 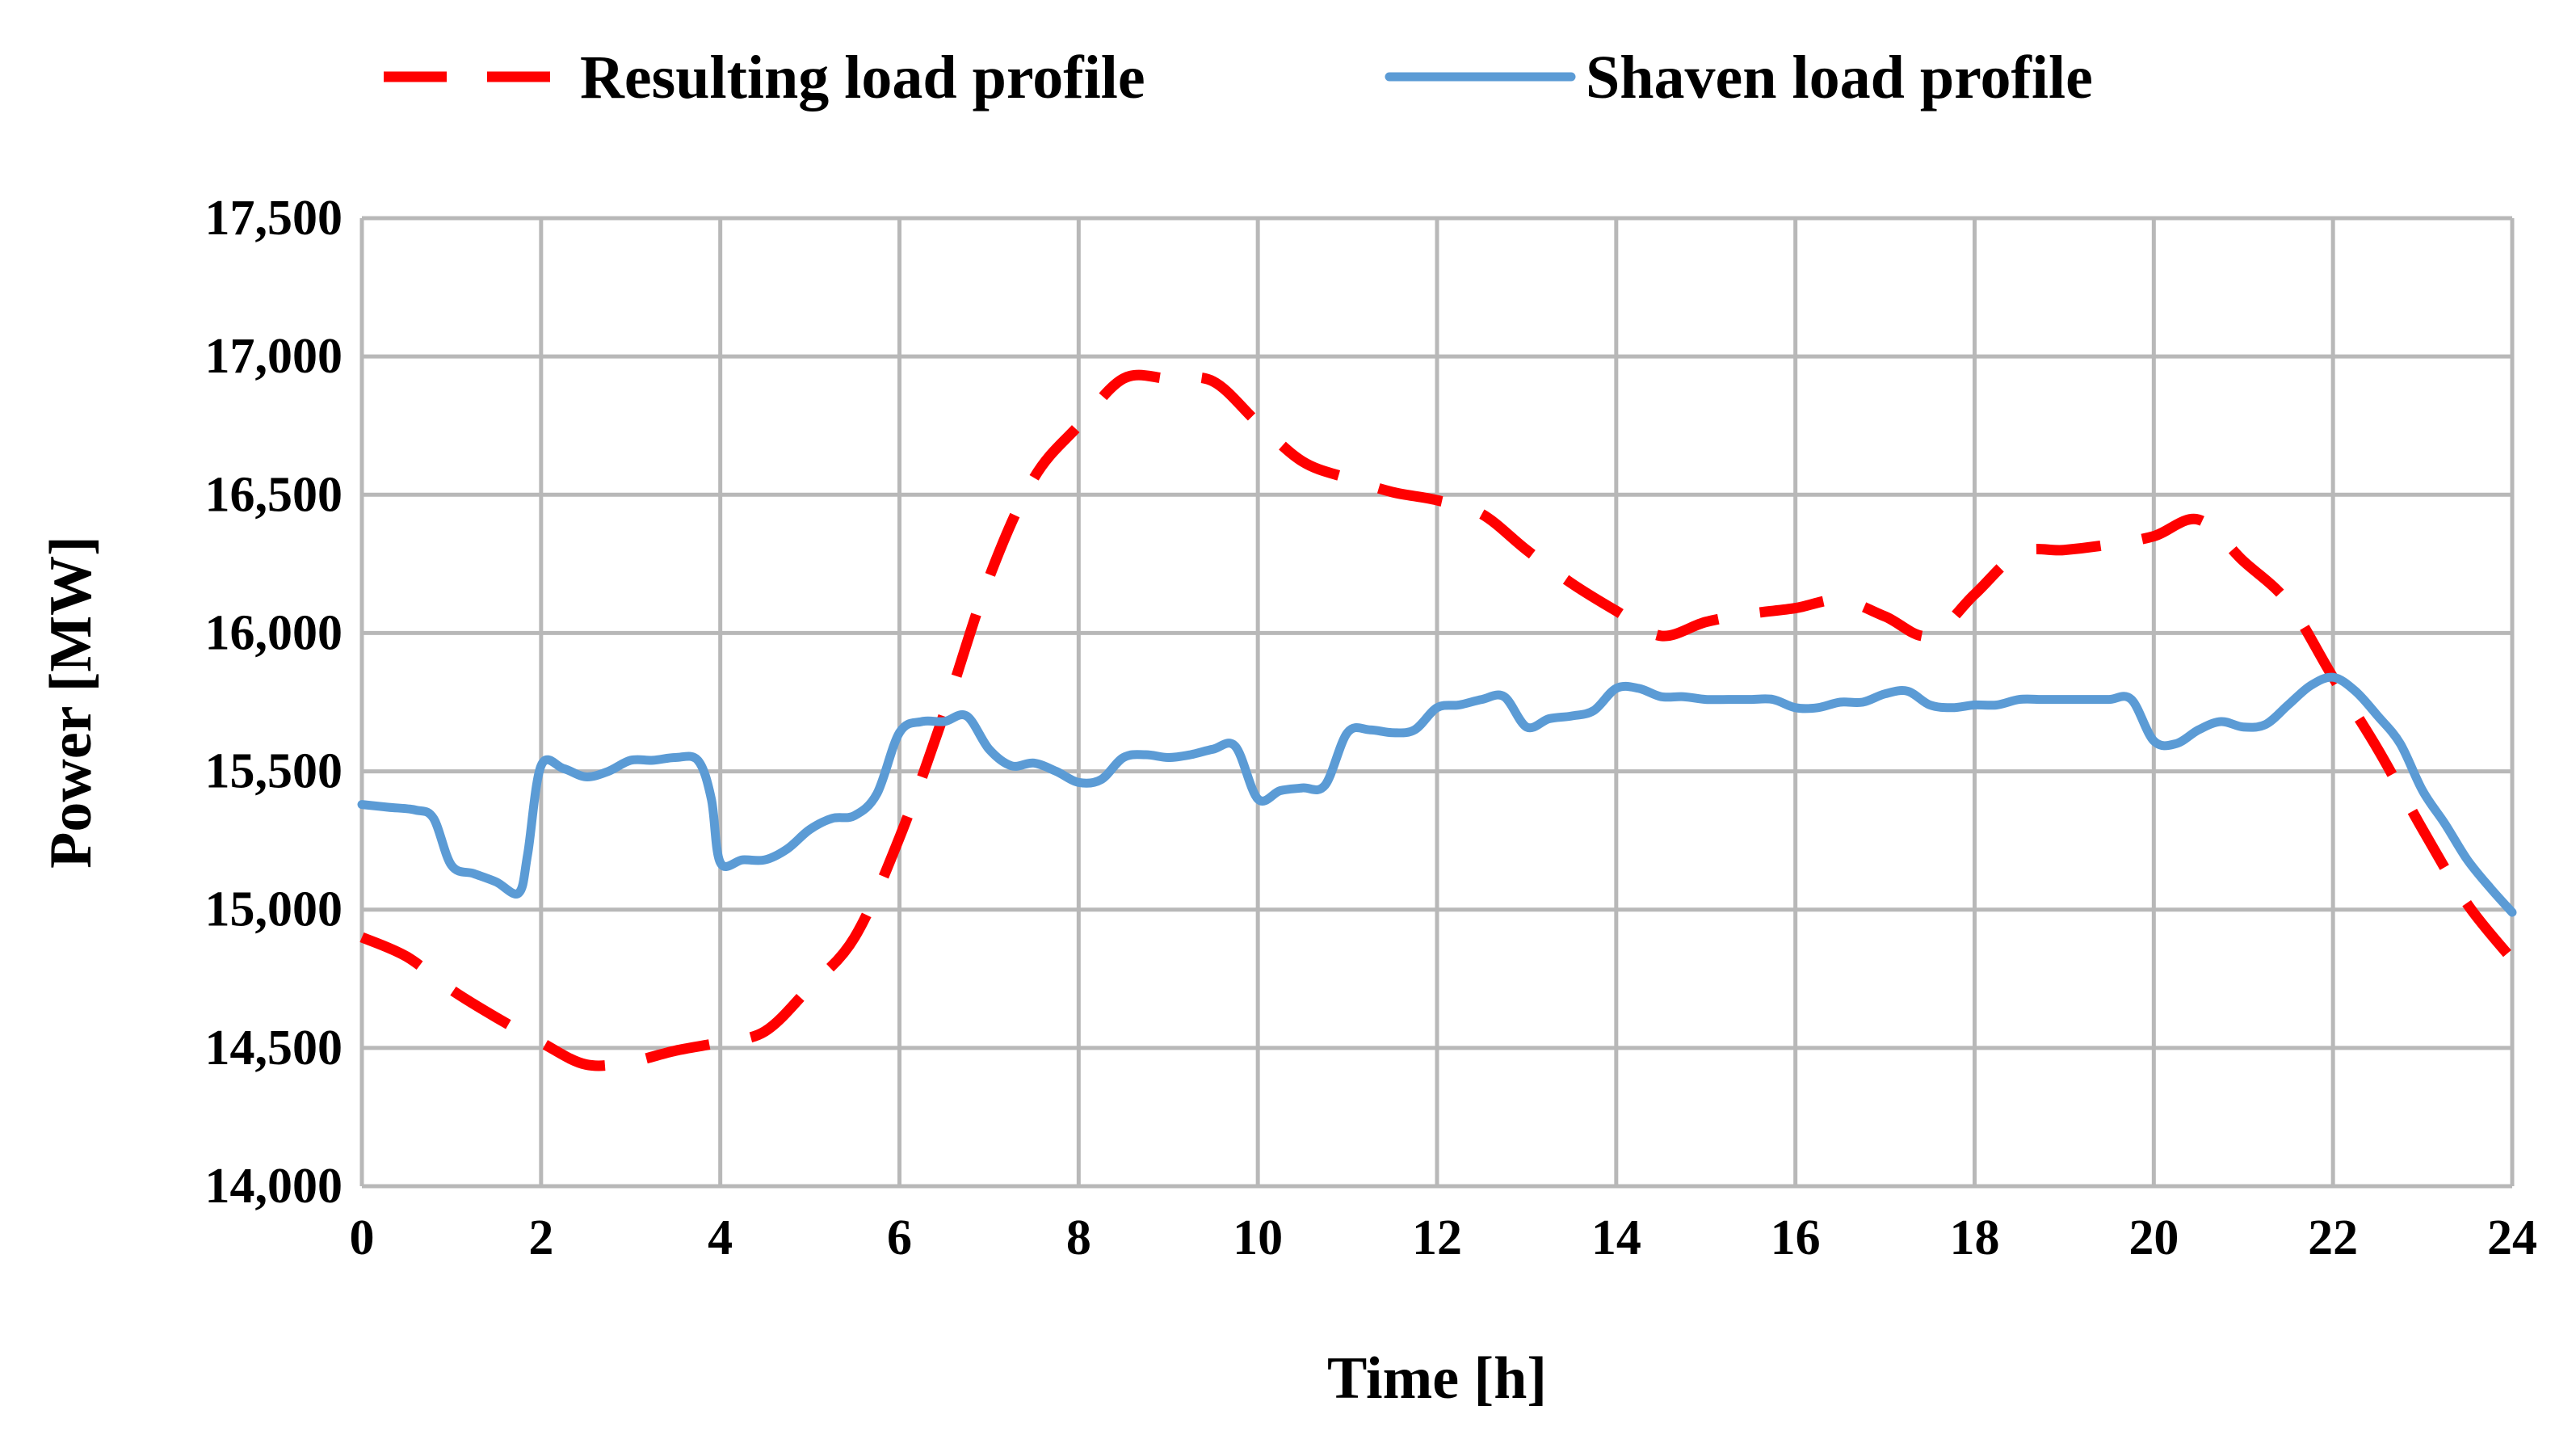 I want to click on x-tick-label: 10, so click(x=1258, y=1237).